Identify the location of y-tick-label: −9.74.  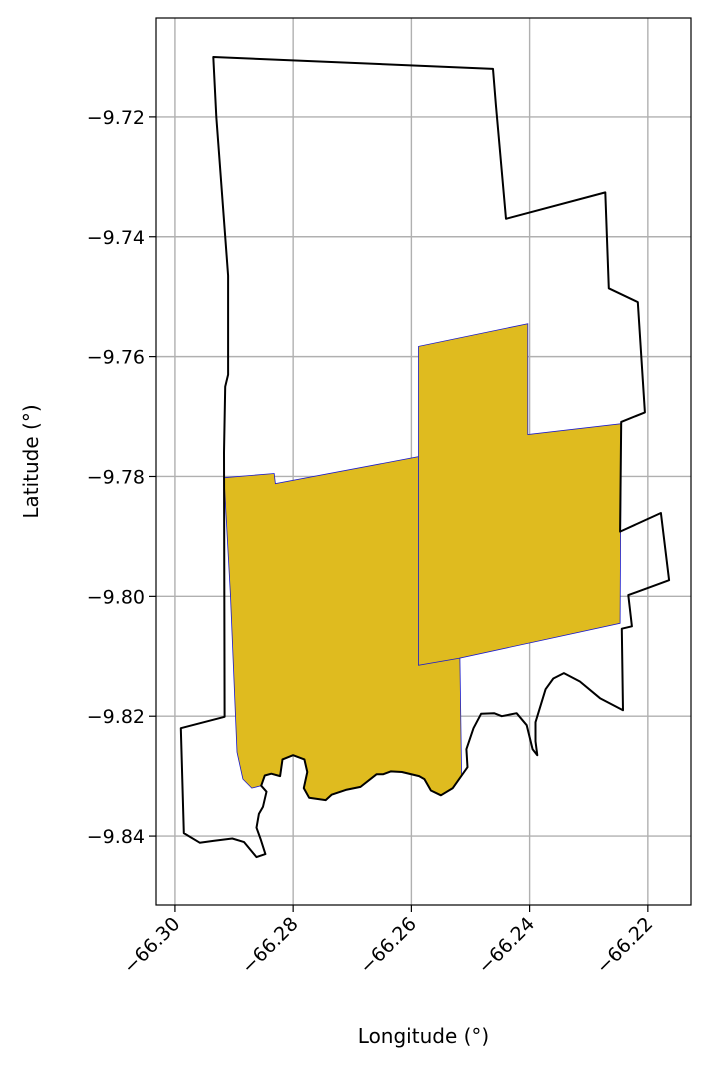
(116, 238).